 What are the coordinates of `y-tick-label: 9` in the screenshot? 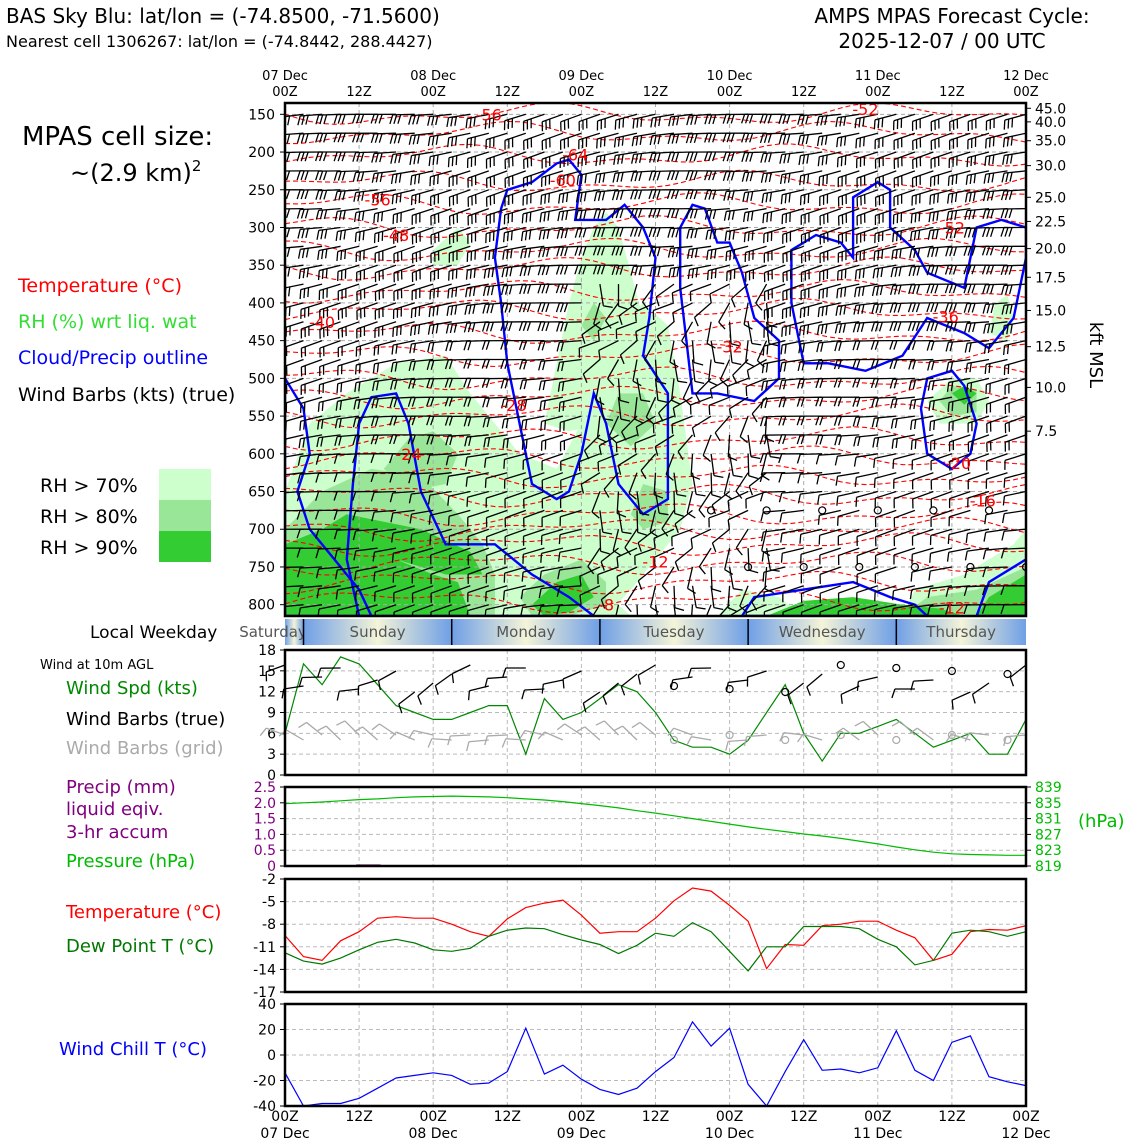 It's located at (271, 714).